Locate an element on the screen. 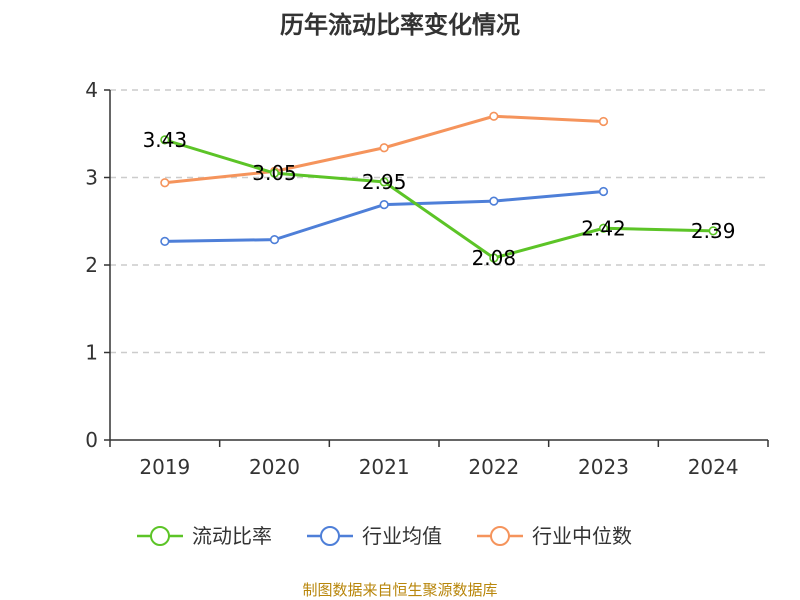 This screenshot has width=800, height=600. legend-item-3: 行业中位数 is located at coordinates (554, 536).